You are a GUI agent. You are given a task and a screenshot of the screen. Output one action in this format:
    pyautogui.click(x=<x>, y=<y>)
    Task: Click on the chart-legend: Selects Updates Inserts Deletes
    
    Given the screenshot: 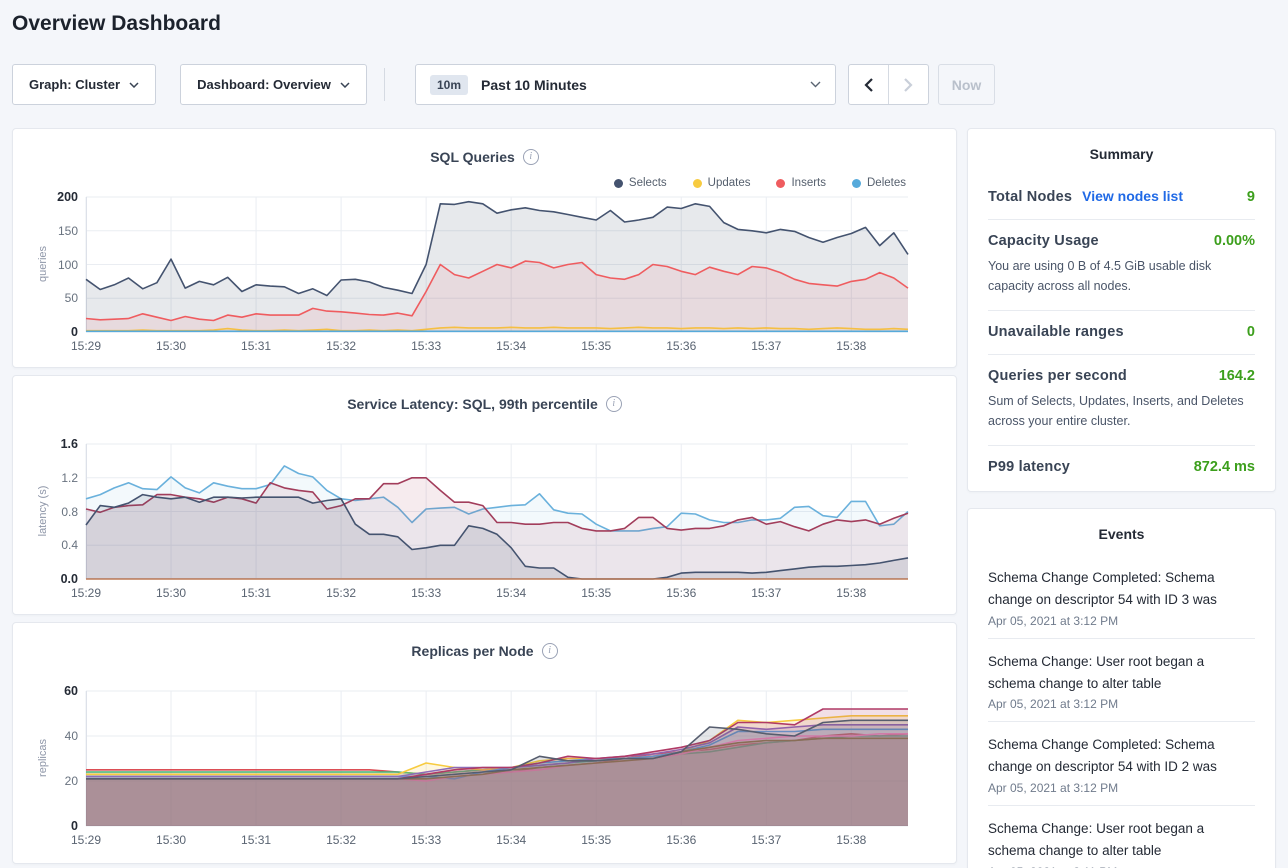 What is the action you would take?
    pyautogui.click(x=759, y=183)
    